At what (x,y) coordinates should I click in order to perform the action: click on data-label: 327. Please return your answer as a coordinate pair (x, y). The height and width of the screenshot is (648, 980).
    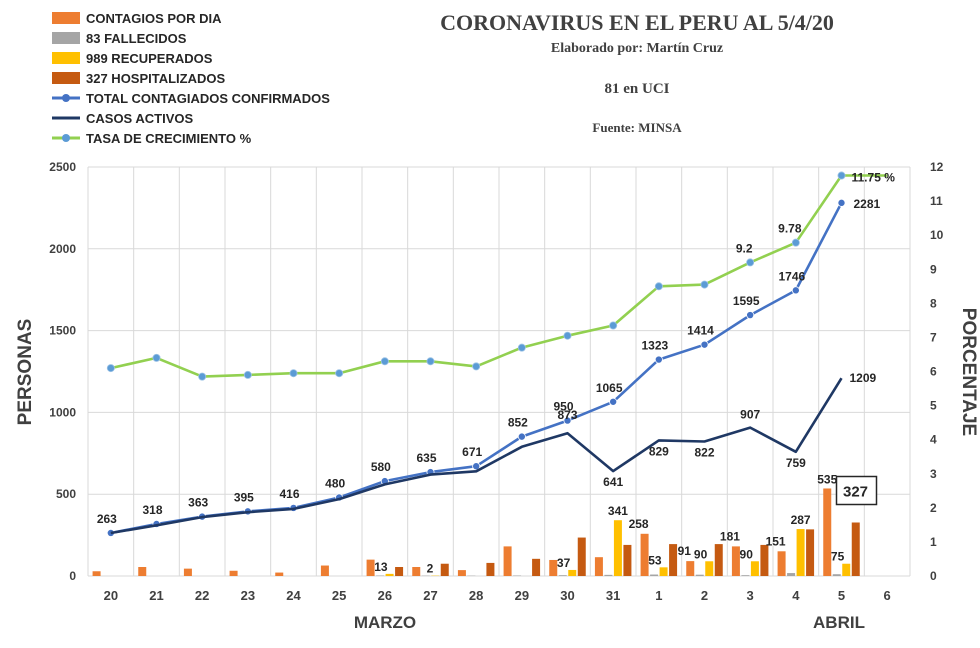
    Looking at the image, I should click on (855, 492).